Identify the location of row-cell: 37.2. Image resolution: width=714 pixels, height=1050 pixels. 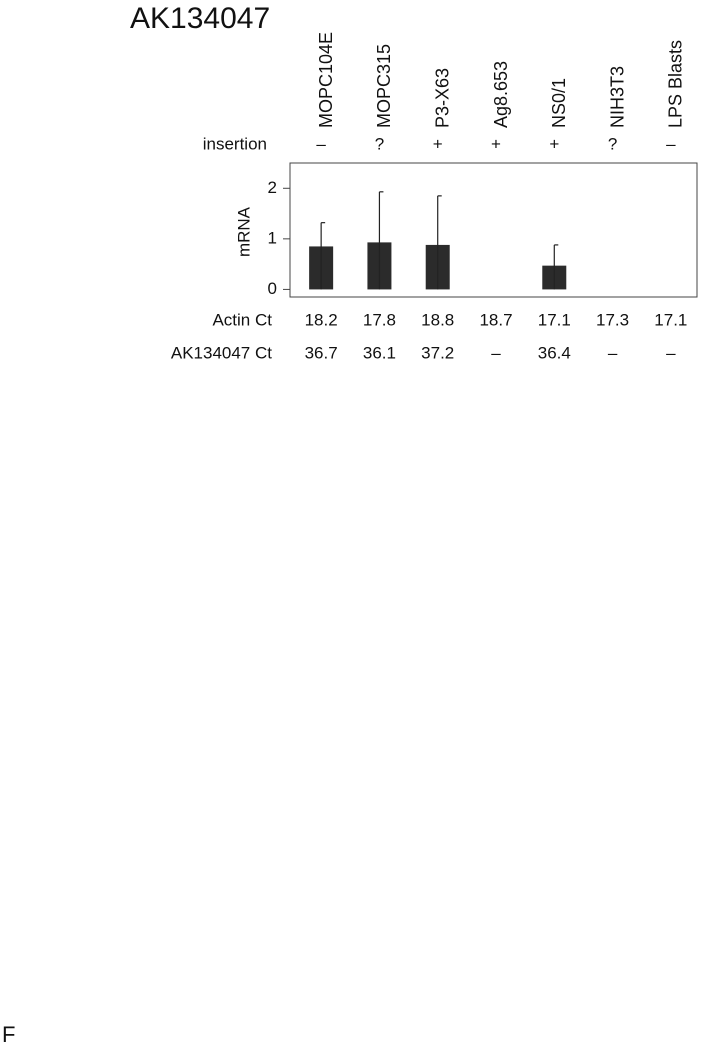
(437, 352).